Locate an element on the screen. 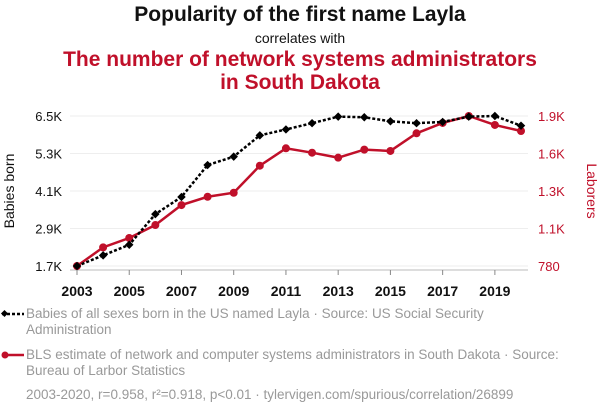  y2-tick-label: 780 is located at coordinates (549, 266).